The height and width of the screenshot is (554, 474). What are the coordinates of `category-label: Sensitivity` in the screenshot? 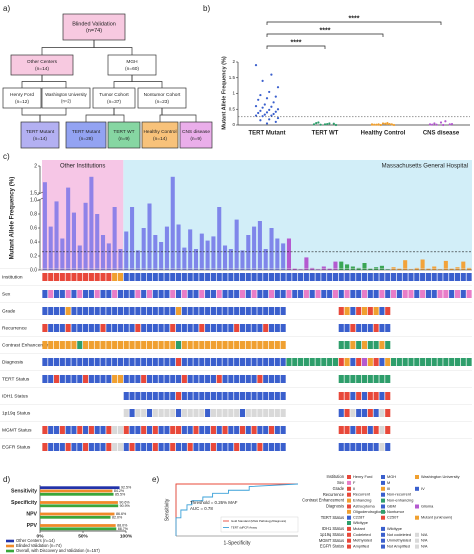 It's located at (24, 491).